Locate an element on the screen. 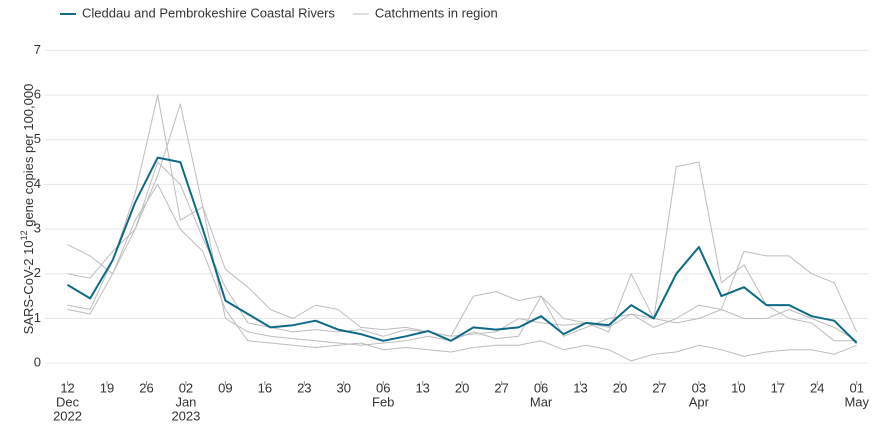 The image size is (879, 425). x-tick-label: 19 is located at coordinates (107, 387).